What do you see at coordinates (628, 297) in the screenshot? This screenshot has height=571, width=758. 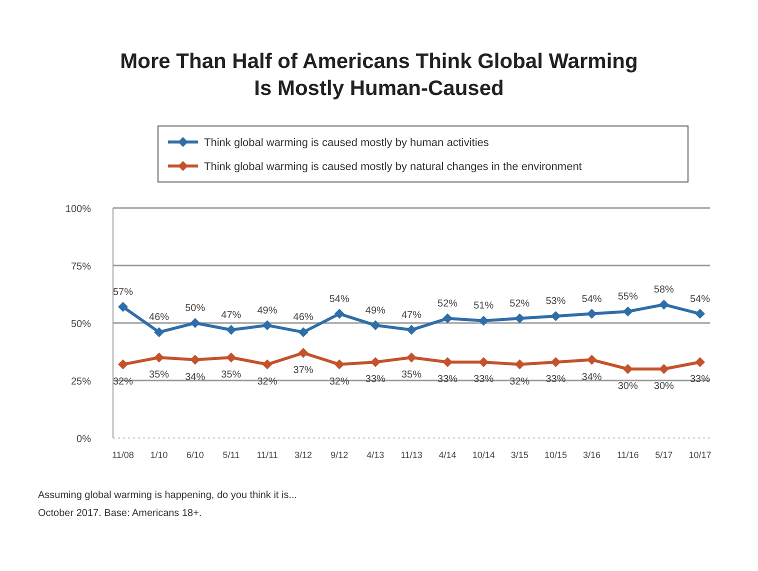 I see `data-label: 55%` at bounding box center [628, 297].